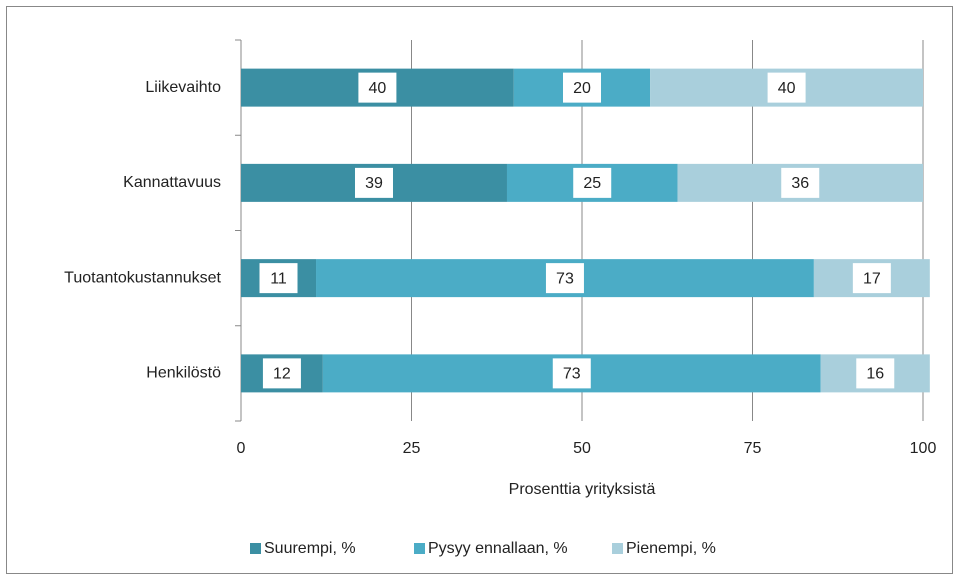  Describe the element at coordinates (412, 448) in the screenshot. I see `x-tick-label: 25` at that location.